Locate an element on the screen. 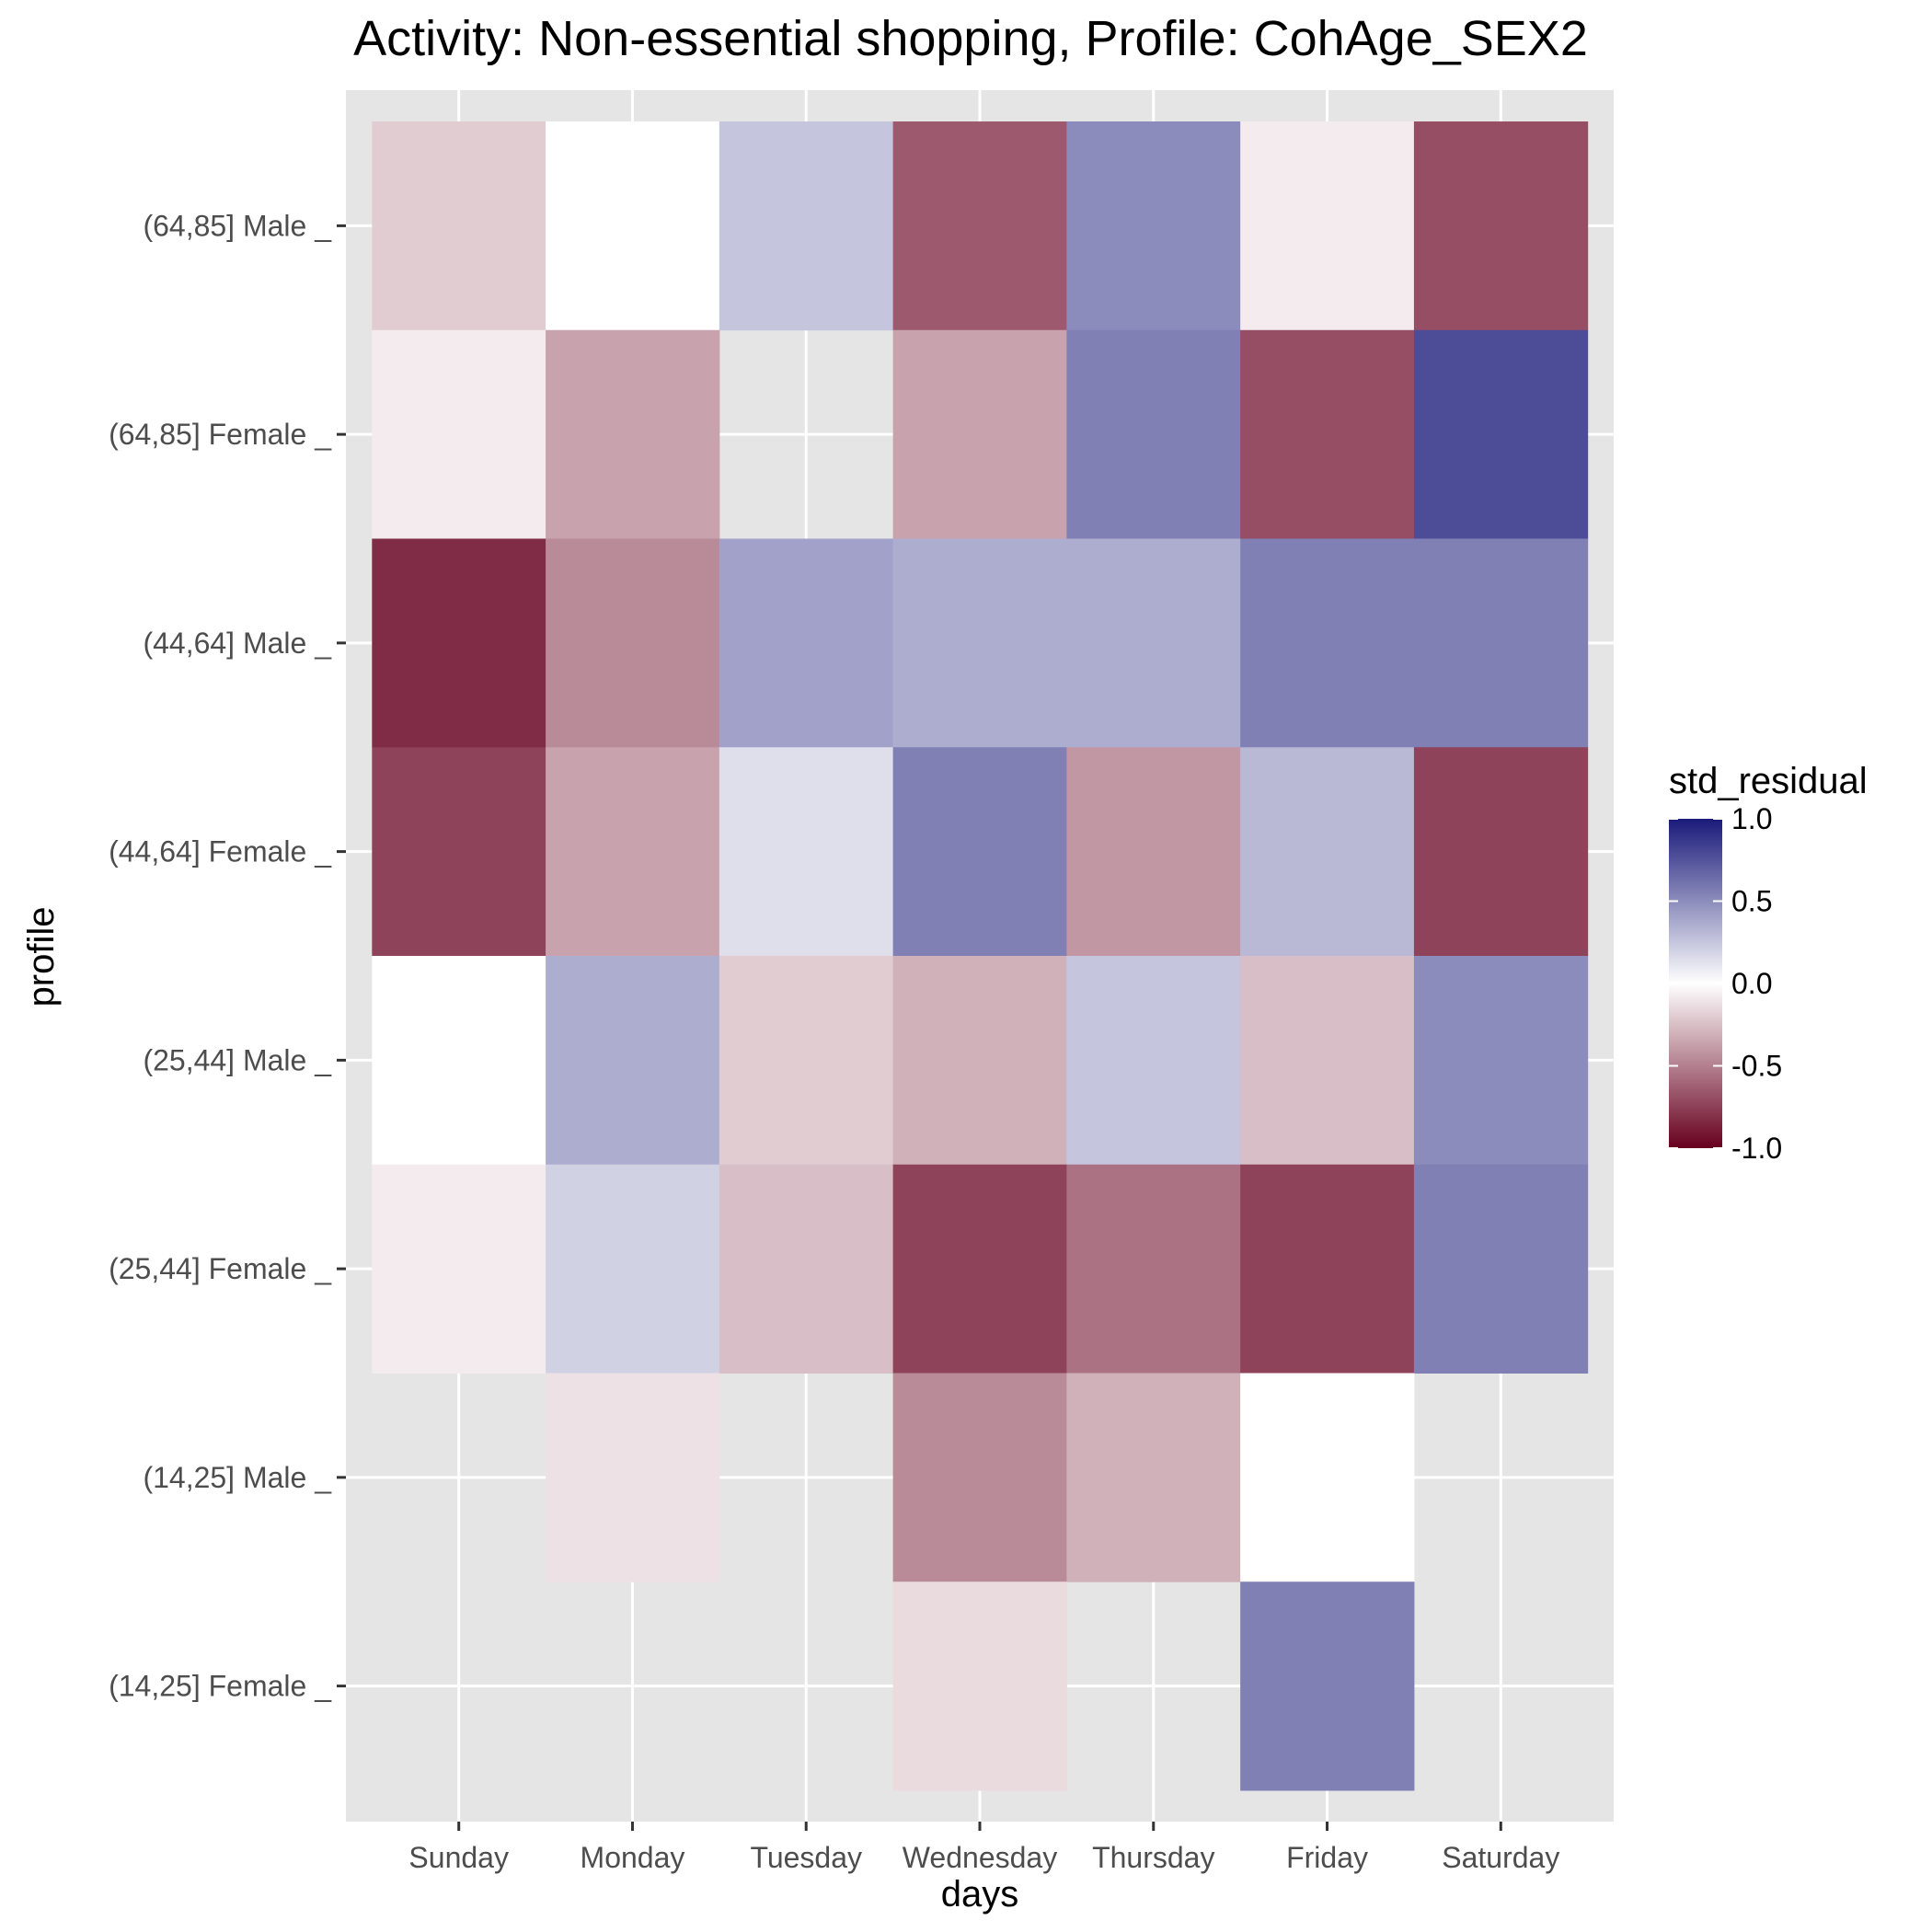 The height and width of the screenshot is (1932, 1932). y-axis-title: profile is located at coordinates (41, 957).